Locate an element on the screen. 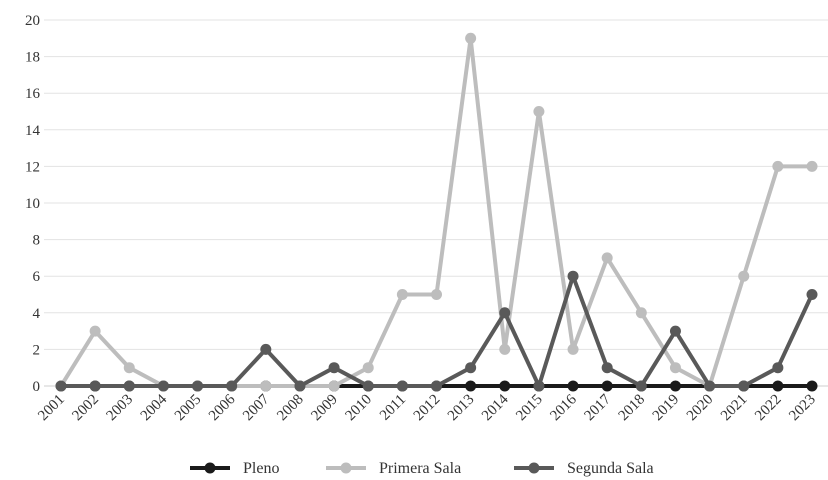 The image size is (828, 480). y-tick-label: 6 is located at coordinates (37, 277).